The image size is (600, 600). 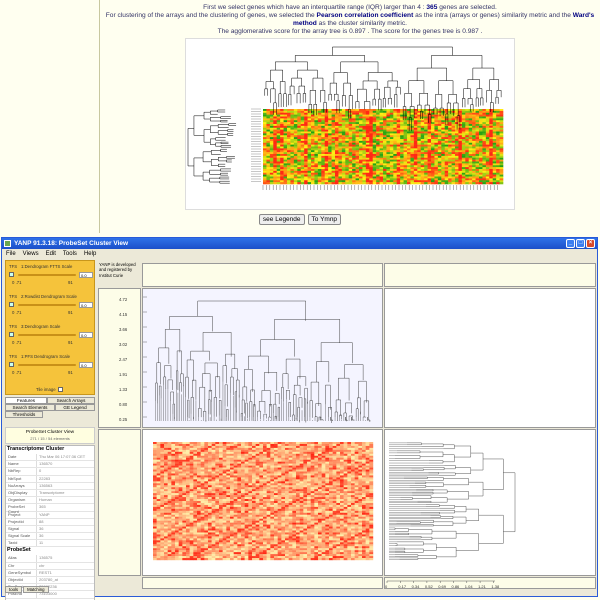 What do you see at coordinates (90, 253) in the screenshot?
I see `menu-help: Help` at bounding box center [90, 253].